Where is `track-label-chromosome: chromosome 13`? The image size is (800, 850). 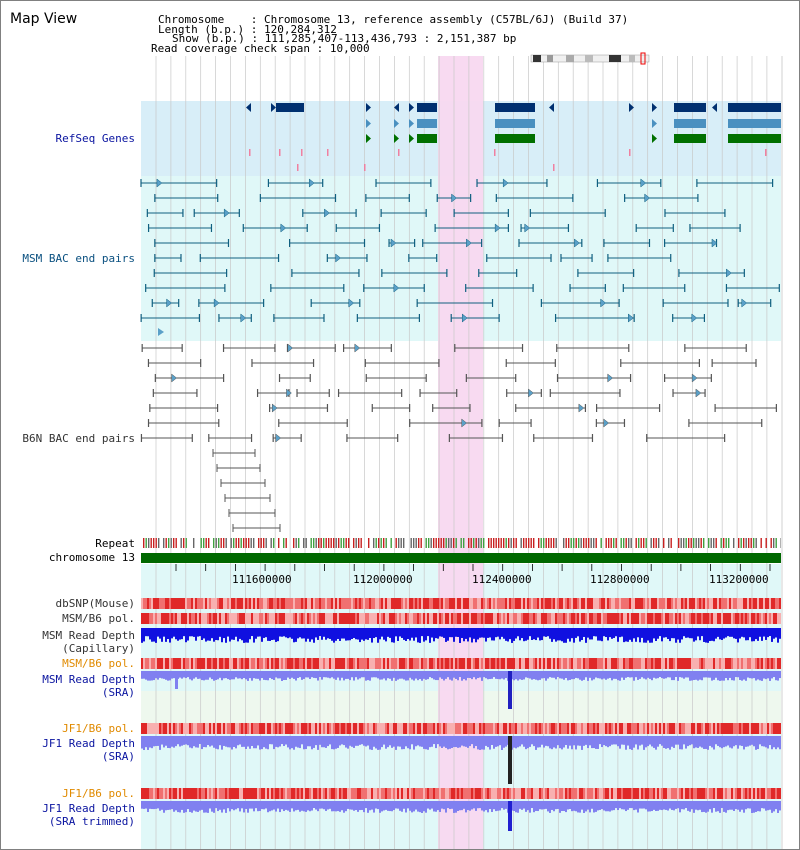
track-label-chromosome: chromosome 13 is located at coordinates (91, 557).